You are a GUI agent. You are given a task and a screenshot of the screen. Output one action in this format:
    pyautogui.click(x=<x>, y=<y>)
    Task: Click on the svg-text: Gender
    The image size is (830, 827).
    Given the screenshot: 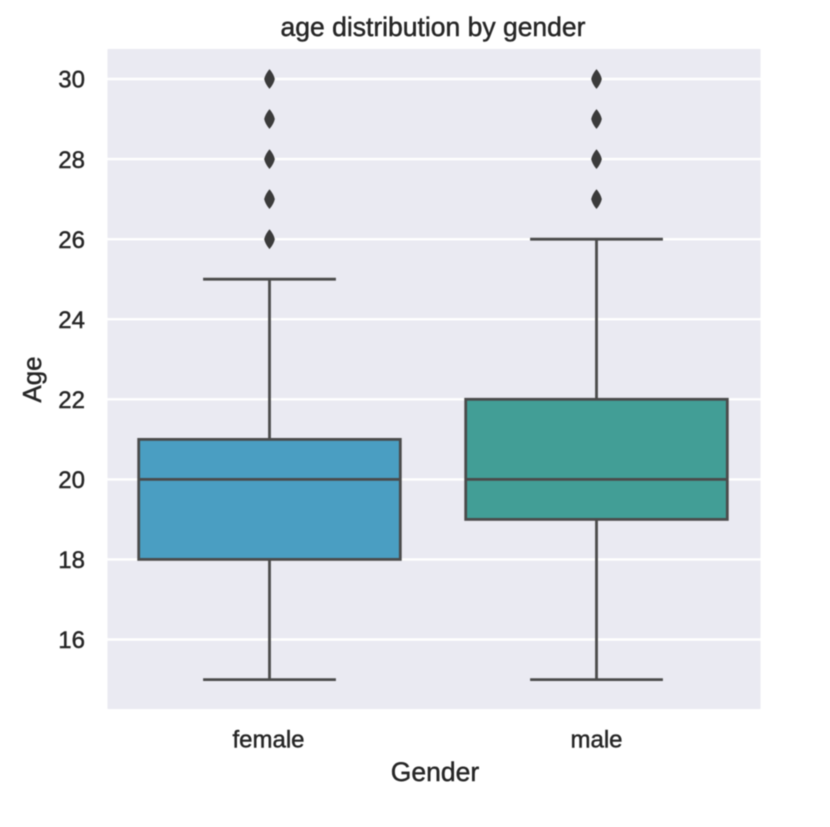 What is the action you would take?
    pyautogui.click(x=435, y=772)
    